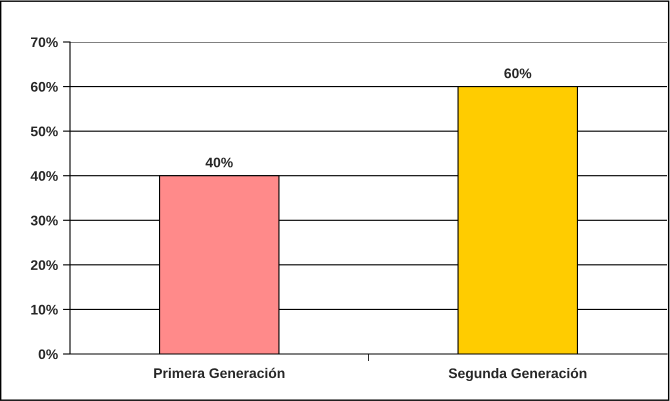 The height and width of the screenshot is (401, 670). What do you see at coordinates (219, 373) in the screenshot?
I see `x-tick-label: Primera Generación` at bounding box center [219, 373].